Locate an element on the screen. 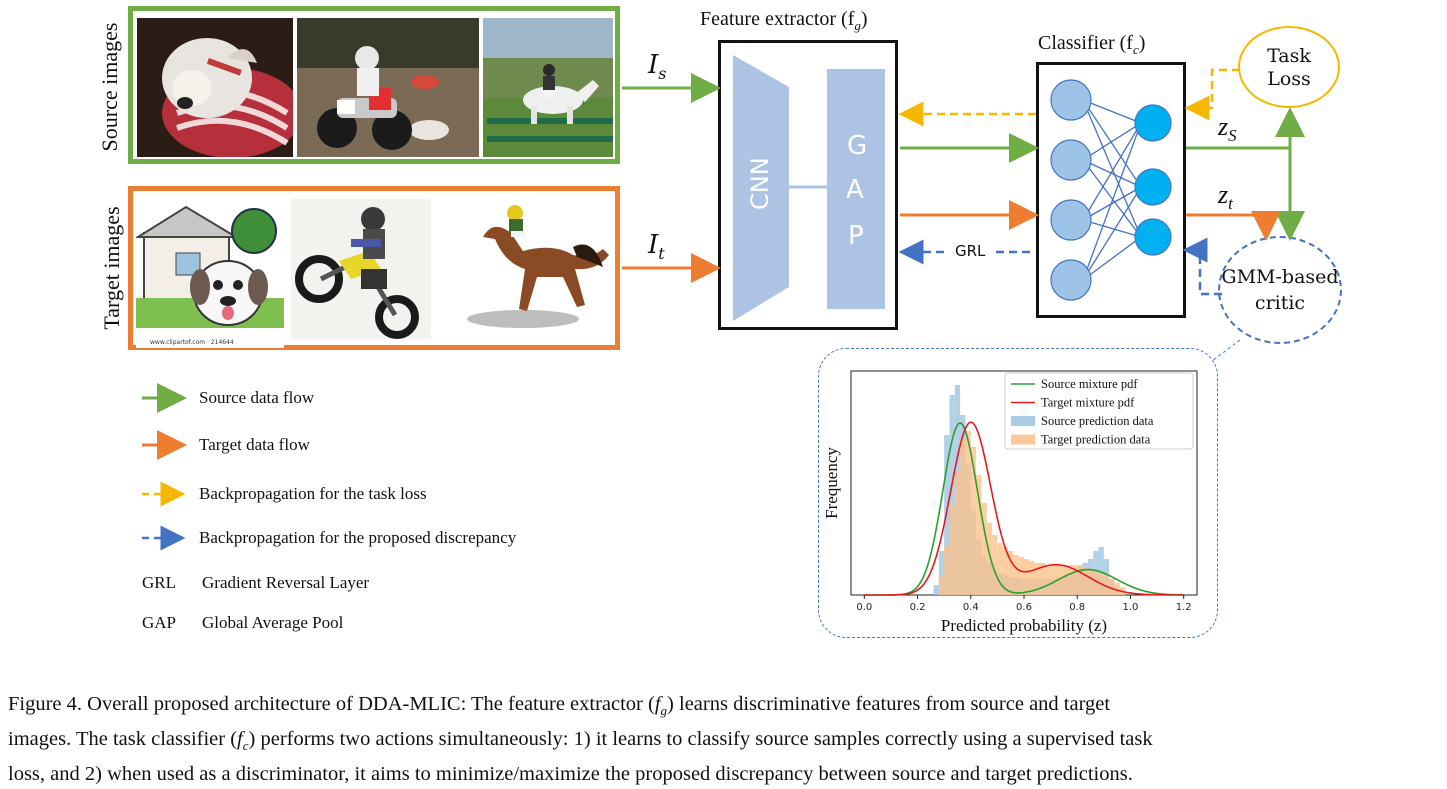  x-tick-label: 0.4 is located at coordinates (971, 607).